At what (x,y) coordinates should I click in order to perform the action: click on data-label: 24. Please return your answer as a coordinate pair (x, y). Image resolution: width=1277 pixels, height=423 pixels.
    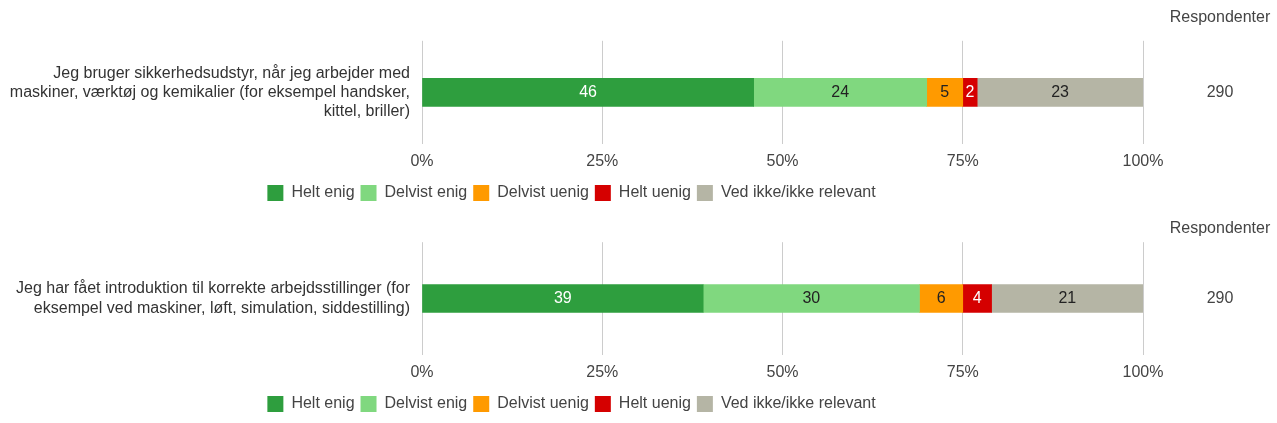
    Looking at the image, I should click on (840, 91).